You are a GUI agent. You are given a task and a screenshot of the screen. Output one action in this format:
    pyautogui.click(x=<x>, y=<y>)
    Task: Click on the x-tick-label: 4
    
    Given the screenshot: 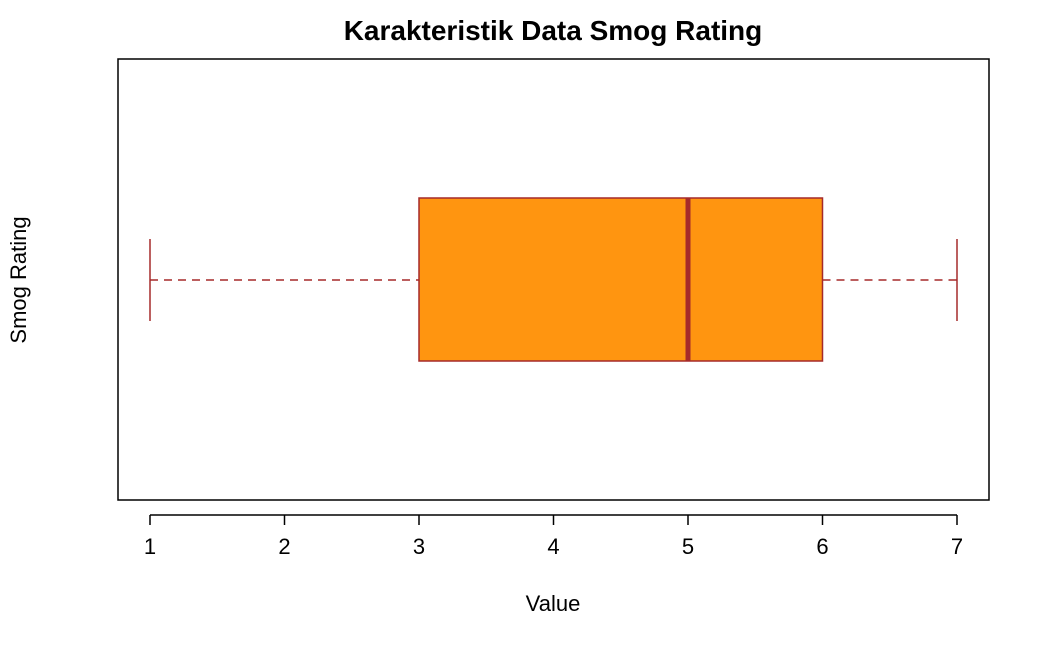 What is the action you would take?
    pyautogui.click(x=553, y=546)
    